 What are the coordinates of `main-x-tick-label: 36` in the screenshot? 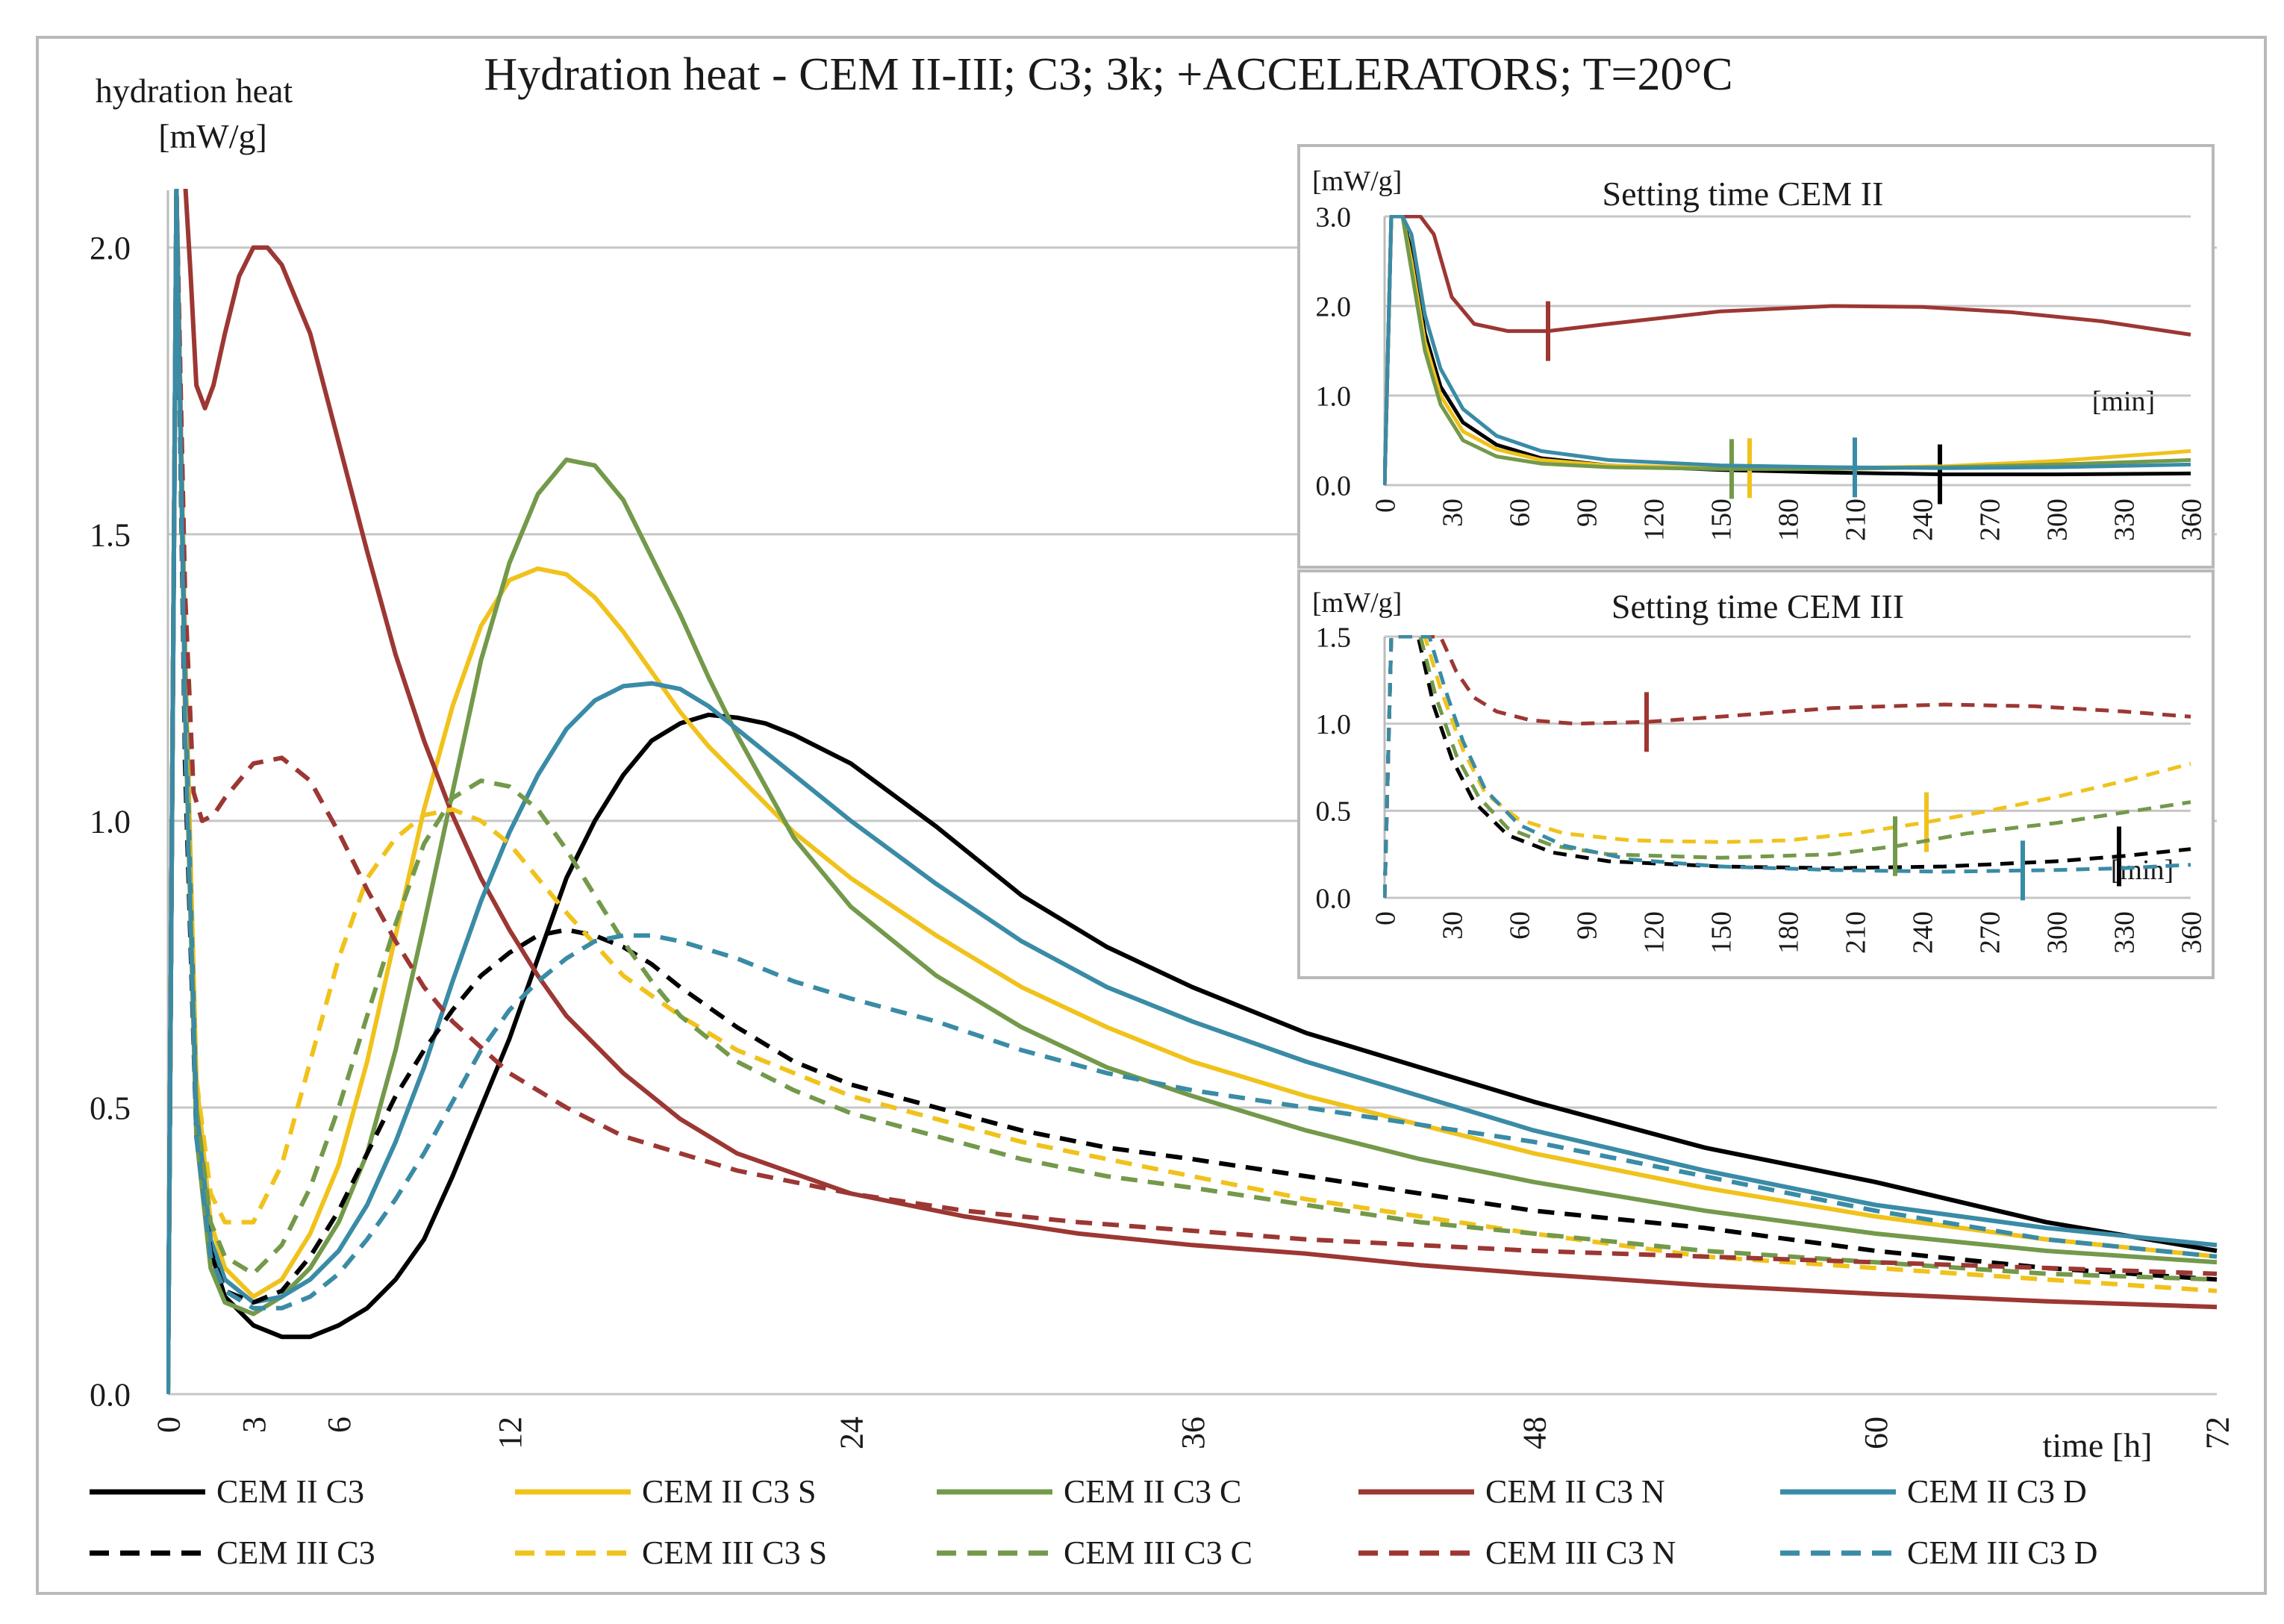 It's located at (1193, 1433).